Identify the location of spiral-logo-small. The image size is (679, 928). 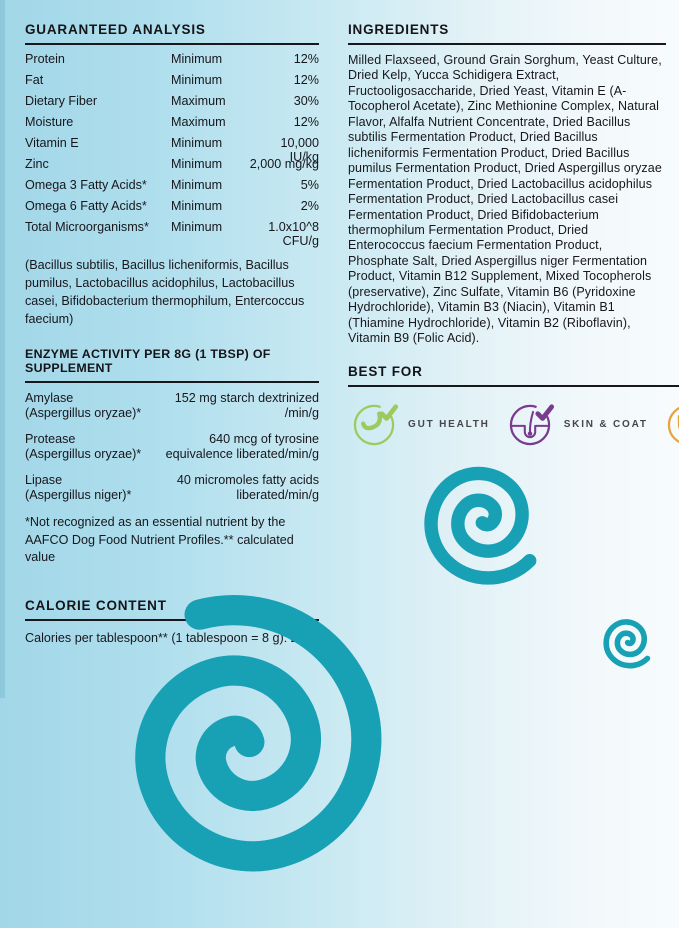
(629, 640).